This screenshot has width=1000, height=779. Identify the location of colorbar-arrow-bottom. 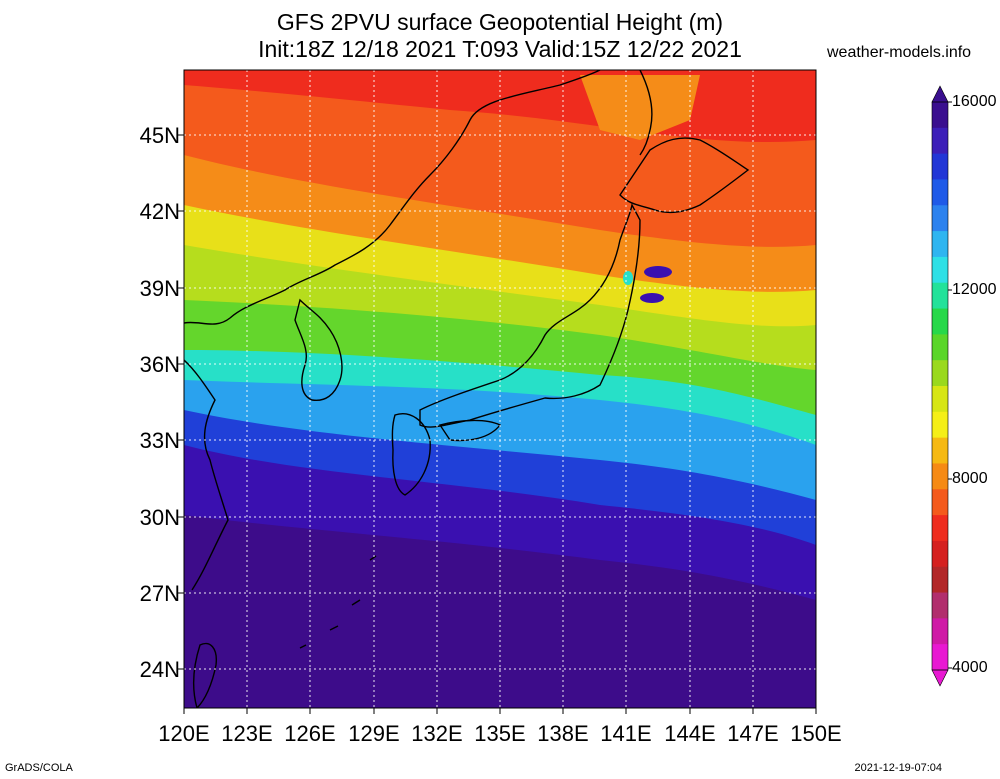
(940, 678).